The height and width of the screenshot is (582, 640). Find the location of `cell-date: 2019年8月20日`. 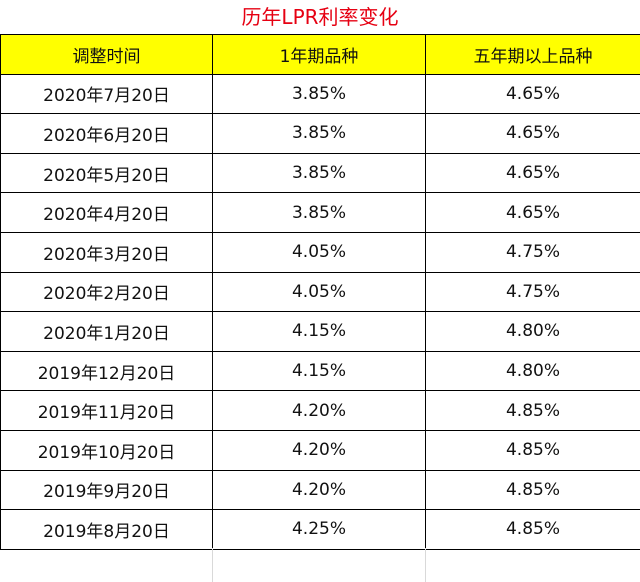

cell-date: 2019年8月20日 is located at coordinates (106, 529).